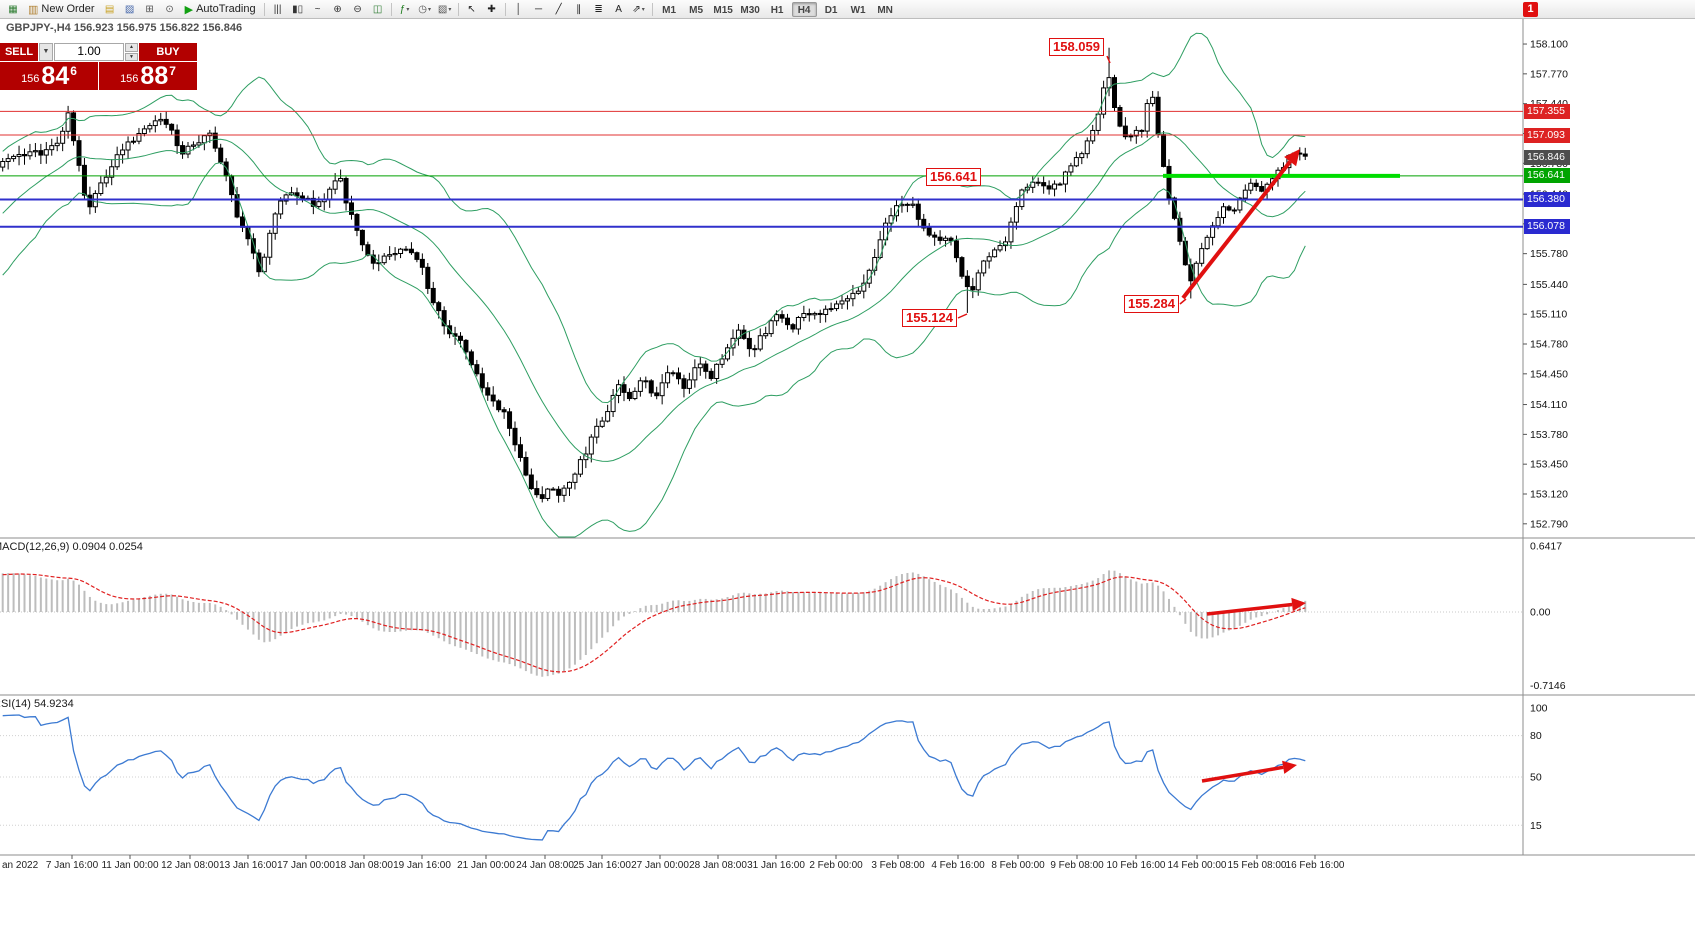 The image size is (1695, 941). Describe the element at coordinates (424, 9) in the screenshot. I see `periods-icon: ◷ ▾` at that location.